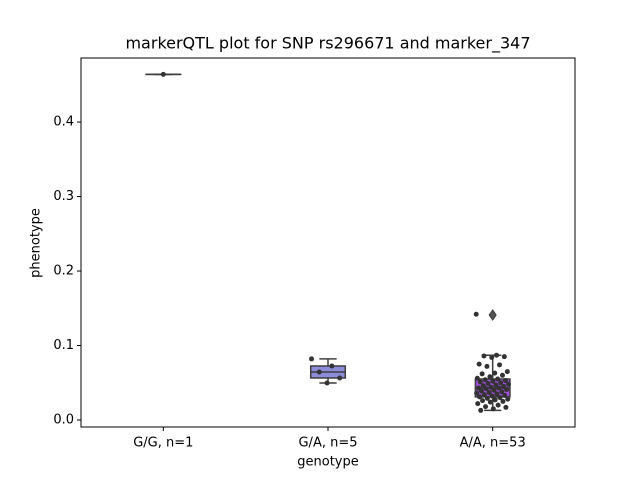 This screenshot has height=480, width=640. I want to click on x-tick-label: A/A, n=53, so click(493, 443).